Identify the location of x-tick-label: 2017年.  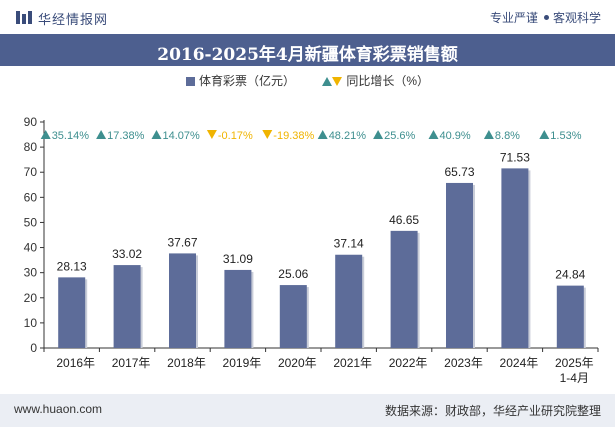
(131, 363).